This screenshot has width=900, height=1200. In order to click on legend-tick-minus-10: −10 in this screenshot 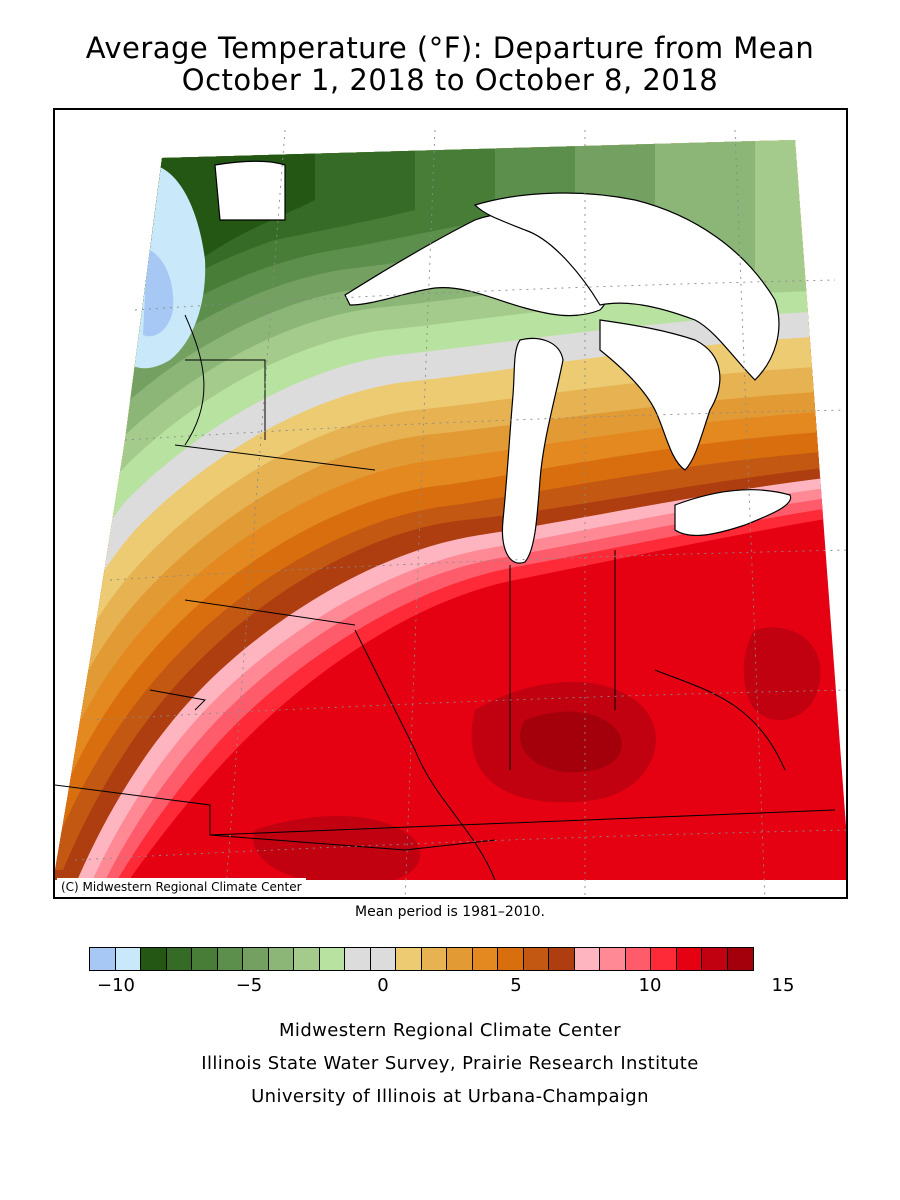, I will do `click(116, 985)`.